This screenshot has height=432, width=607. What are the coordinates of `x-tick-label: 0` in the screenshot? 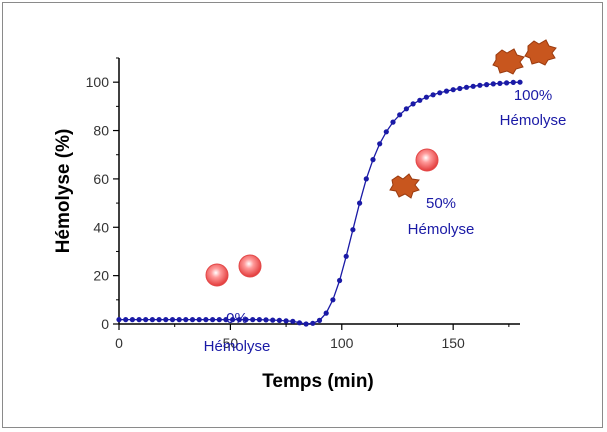 It's located at (119, 343).